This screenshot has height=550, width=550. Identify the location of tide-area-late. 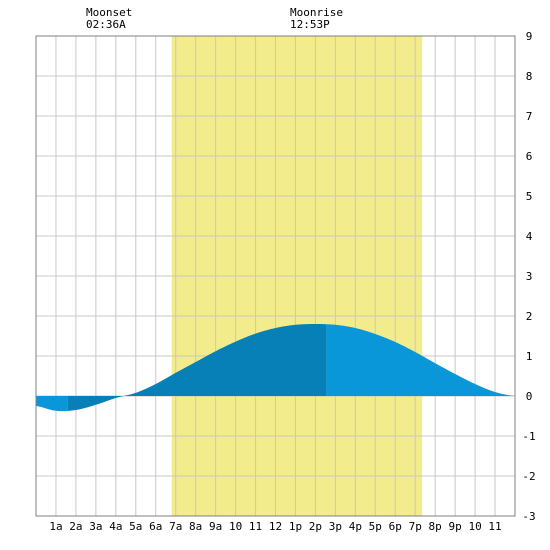
(420, 360).